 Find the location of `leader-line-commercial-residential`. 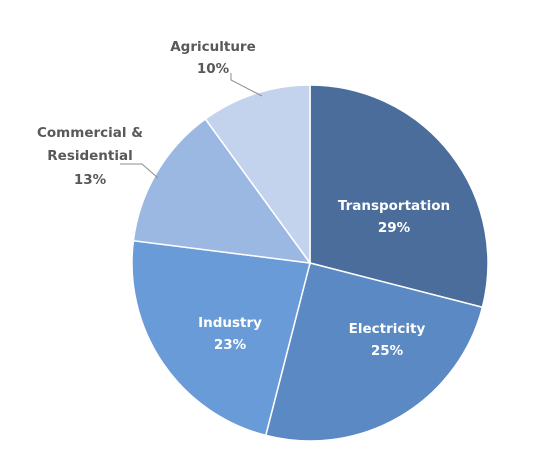

leader-line-commercial-residential is located at coordinates (139, 171).